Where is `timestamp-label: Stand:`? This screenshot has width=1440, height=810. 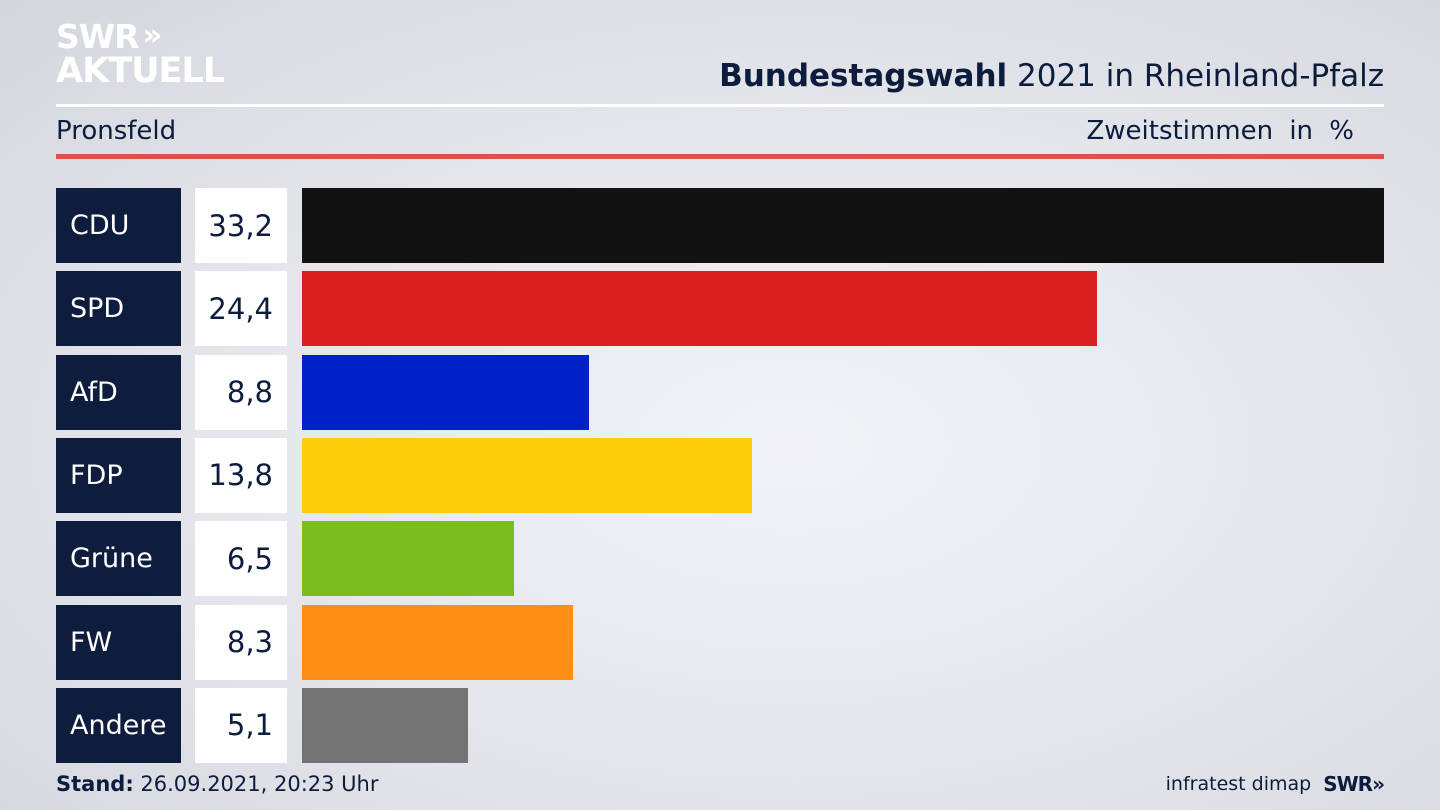
timestamp-label: Stand: is located at coordinates (95, 784).